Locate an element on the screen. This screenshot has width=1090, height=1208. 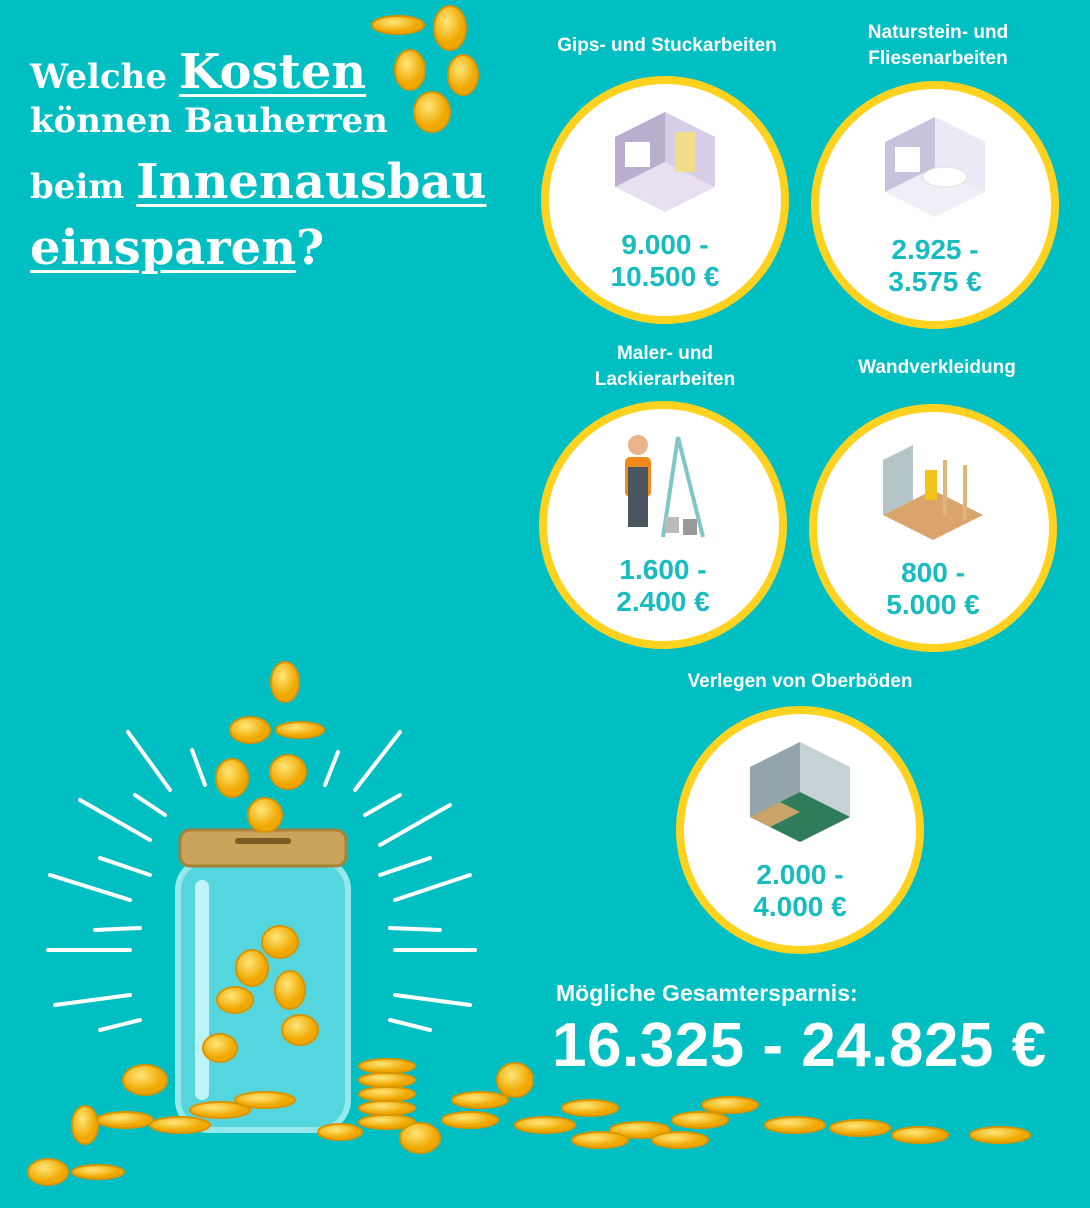
flooring-room-icon is located at coordinates (800, 792).